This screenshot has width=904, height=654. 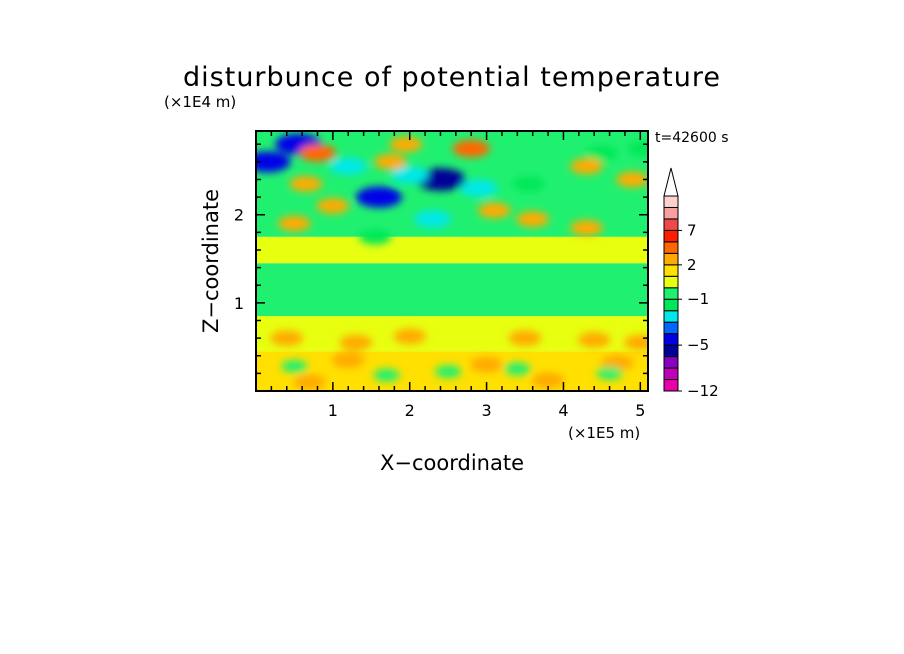 I want to click on y-axis-label: Z−coordinate, so click(x=211, y=261).